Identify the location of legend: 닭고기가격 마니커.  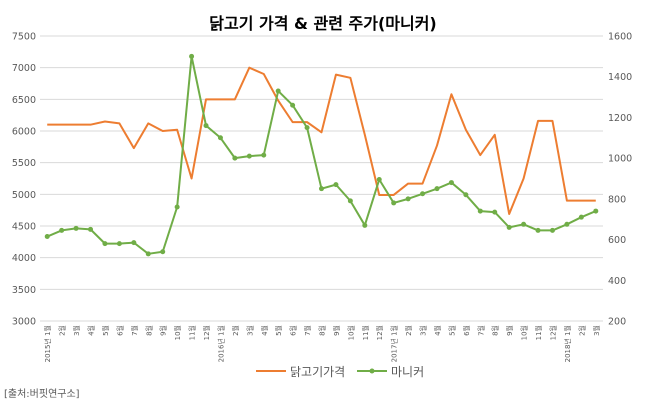
(340, 372).